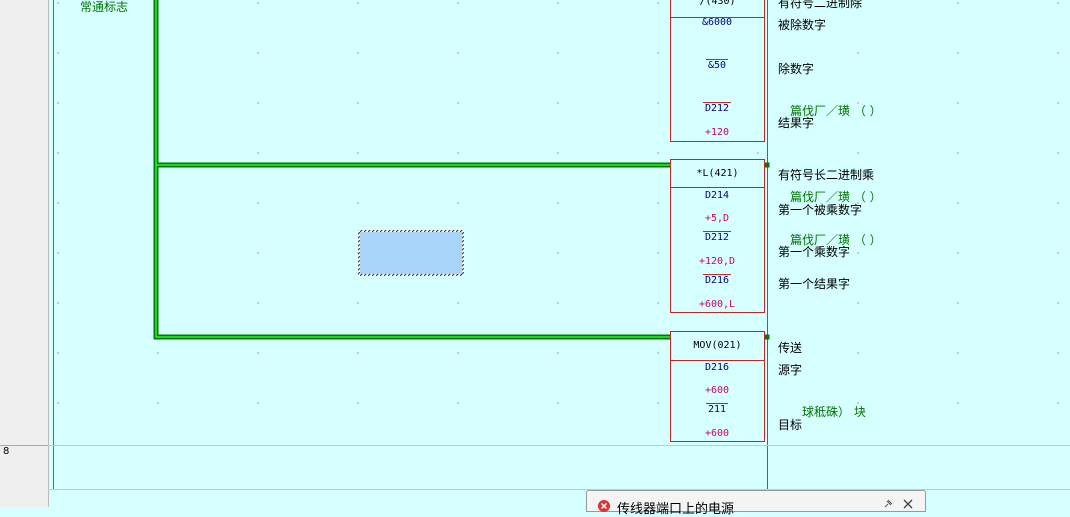 The height and width of the screenshot is (517, 1070). I want to click on operand-address: 211, so click(717, 409).